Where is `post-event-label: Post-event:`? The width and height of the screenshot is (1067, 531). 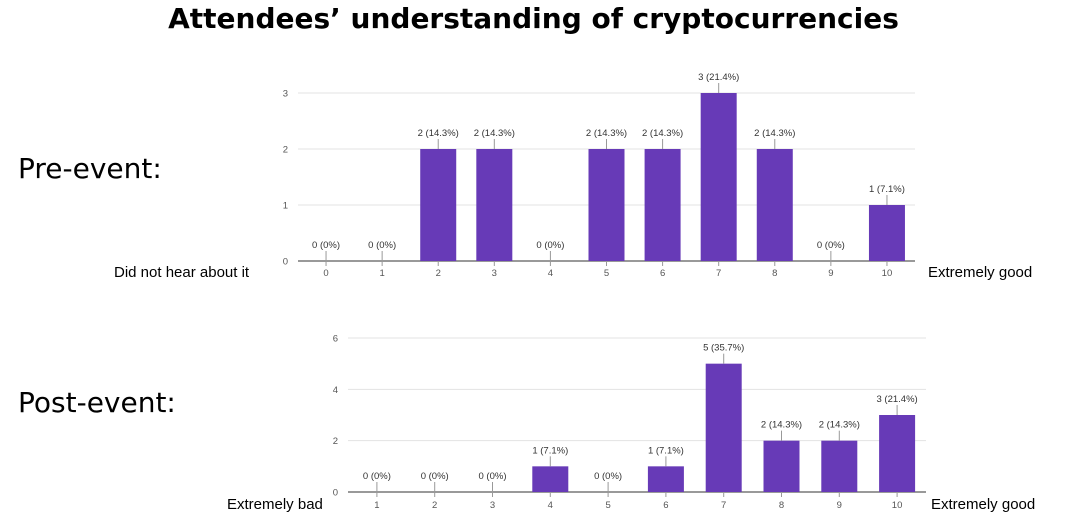 post-event-label: Post-event: is located at coordinates (97, 402).